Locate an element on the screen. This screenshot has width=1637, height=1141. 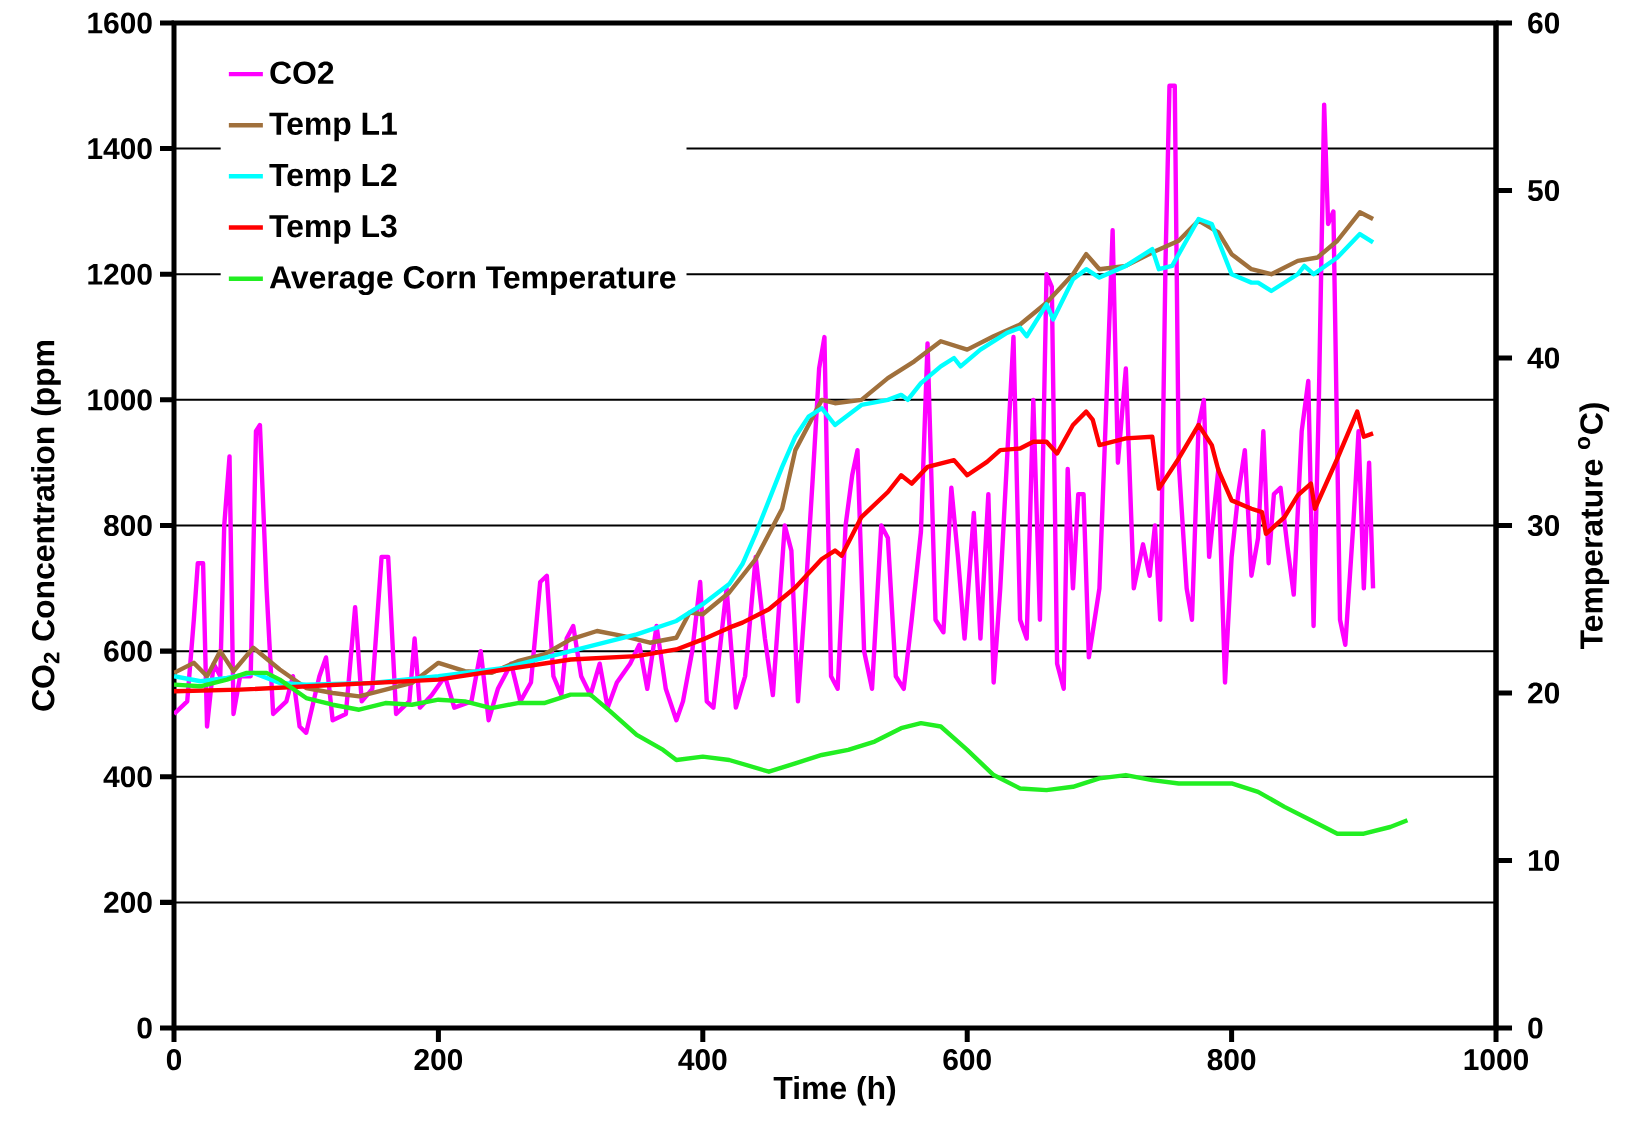
x-tick-label: 0 is located at coordinates (174, 1060).